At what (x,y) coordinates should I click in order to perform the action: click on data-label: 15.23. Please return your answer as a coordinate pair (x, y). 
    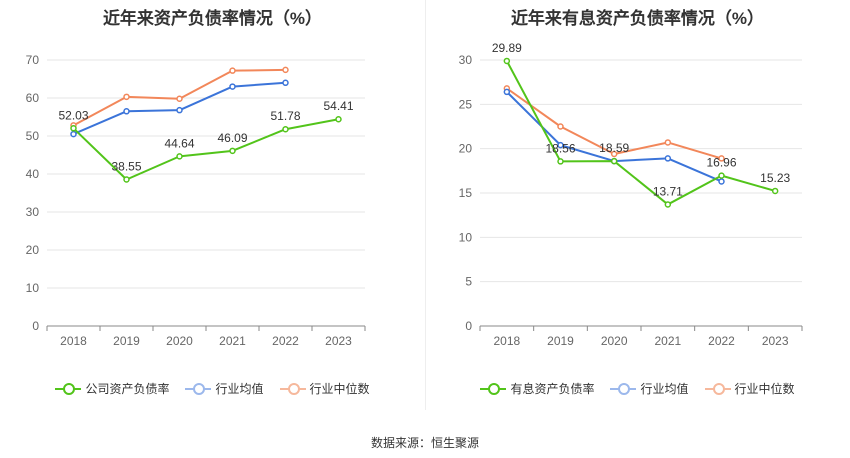
    Looking at the image, I should click on (775, 178).